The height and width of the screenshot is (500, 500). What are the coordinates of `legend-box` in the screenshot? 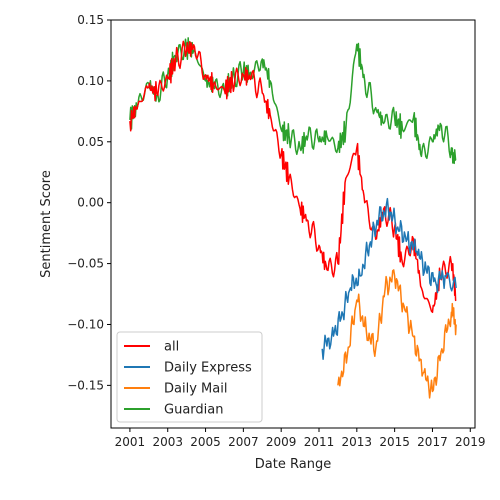 It's located at (189, 377).